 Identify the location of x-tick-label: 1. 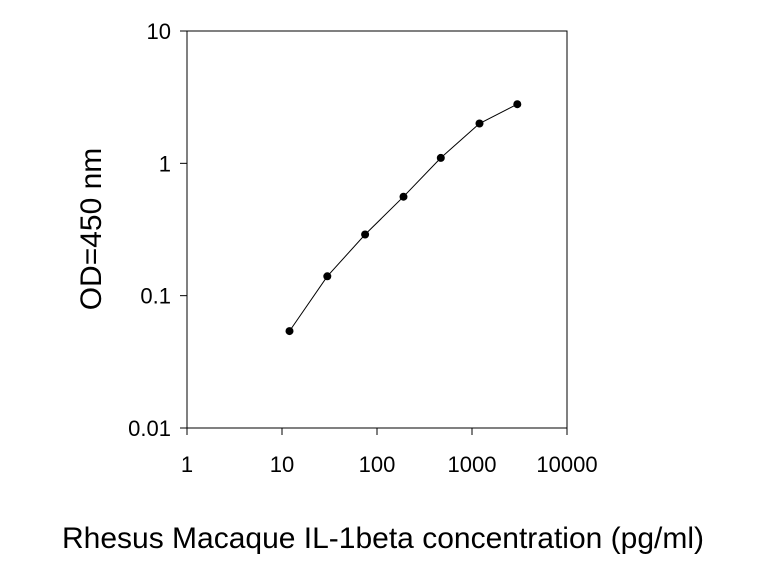
(187, 464).